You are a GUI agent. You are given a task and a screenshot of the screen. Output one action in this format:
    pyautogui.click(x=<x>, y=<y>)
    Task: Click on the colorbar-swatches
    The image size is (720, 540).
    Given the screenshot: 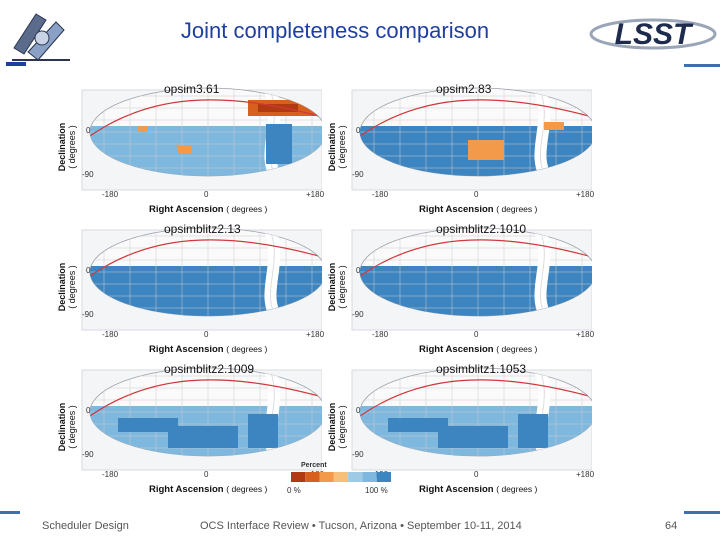 What is the action you would take?
    pyautogui.click(x=341, y=477)
    